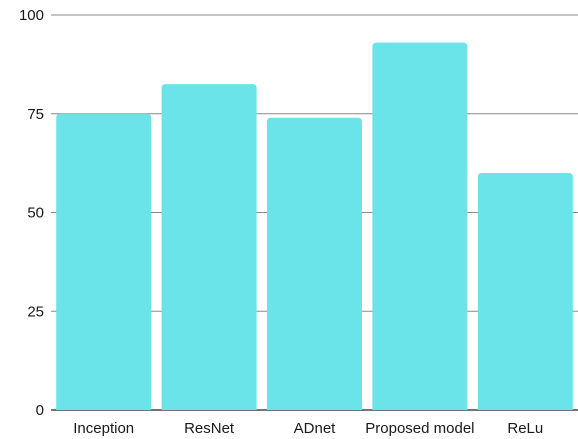  Describe the element at coordinates (103, 428) in the screenshot. I see `x-category-label: Inception` at that location.